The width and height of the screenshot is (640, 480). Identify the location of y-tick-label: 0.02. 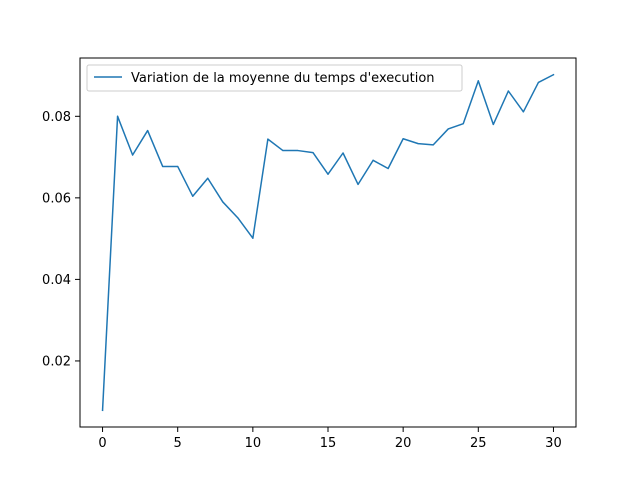
(56, 361).